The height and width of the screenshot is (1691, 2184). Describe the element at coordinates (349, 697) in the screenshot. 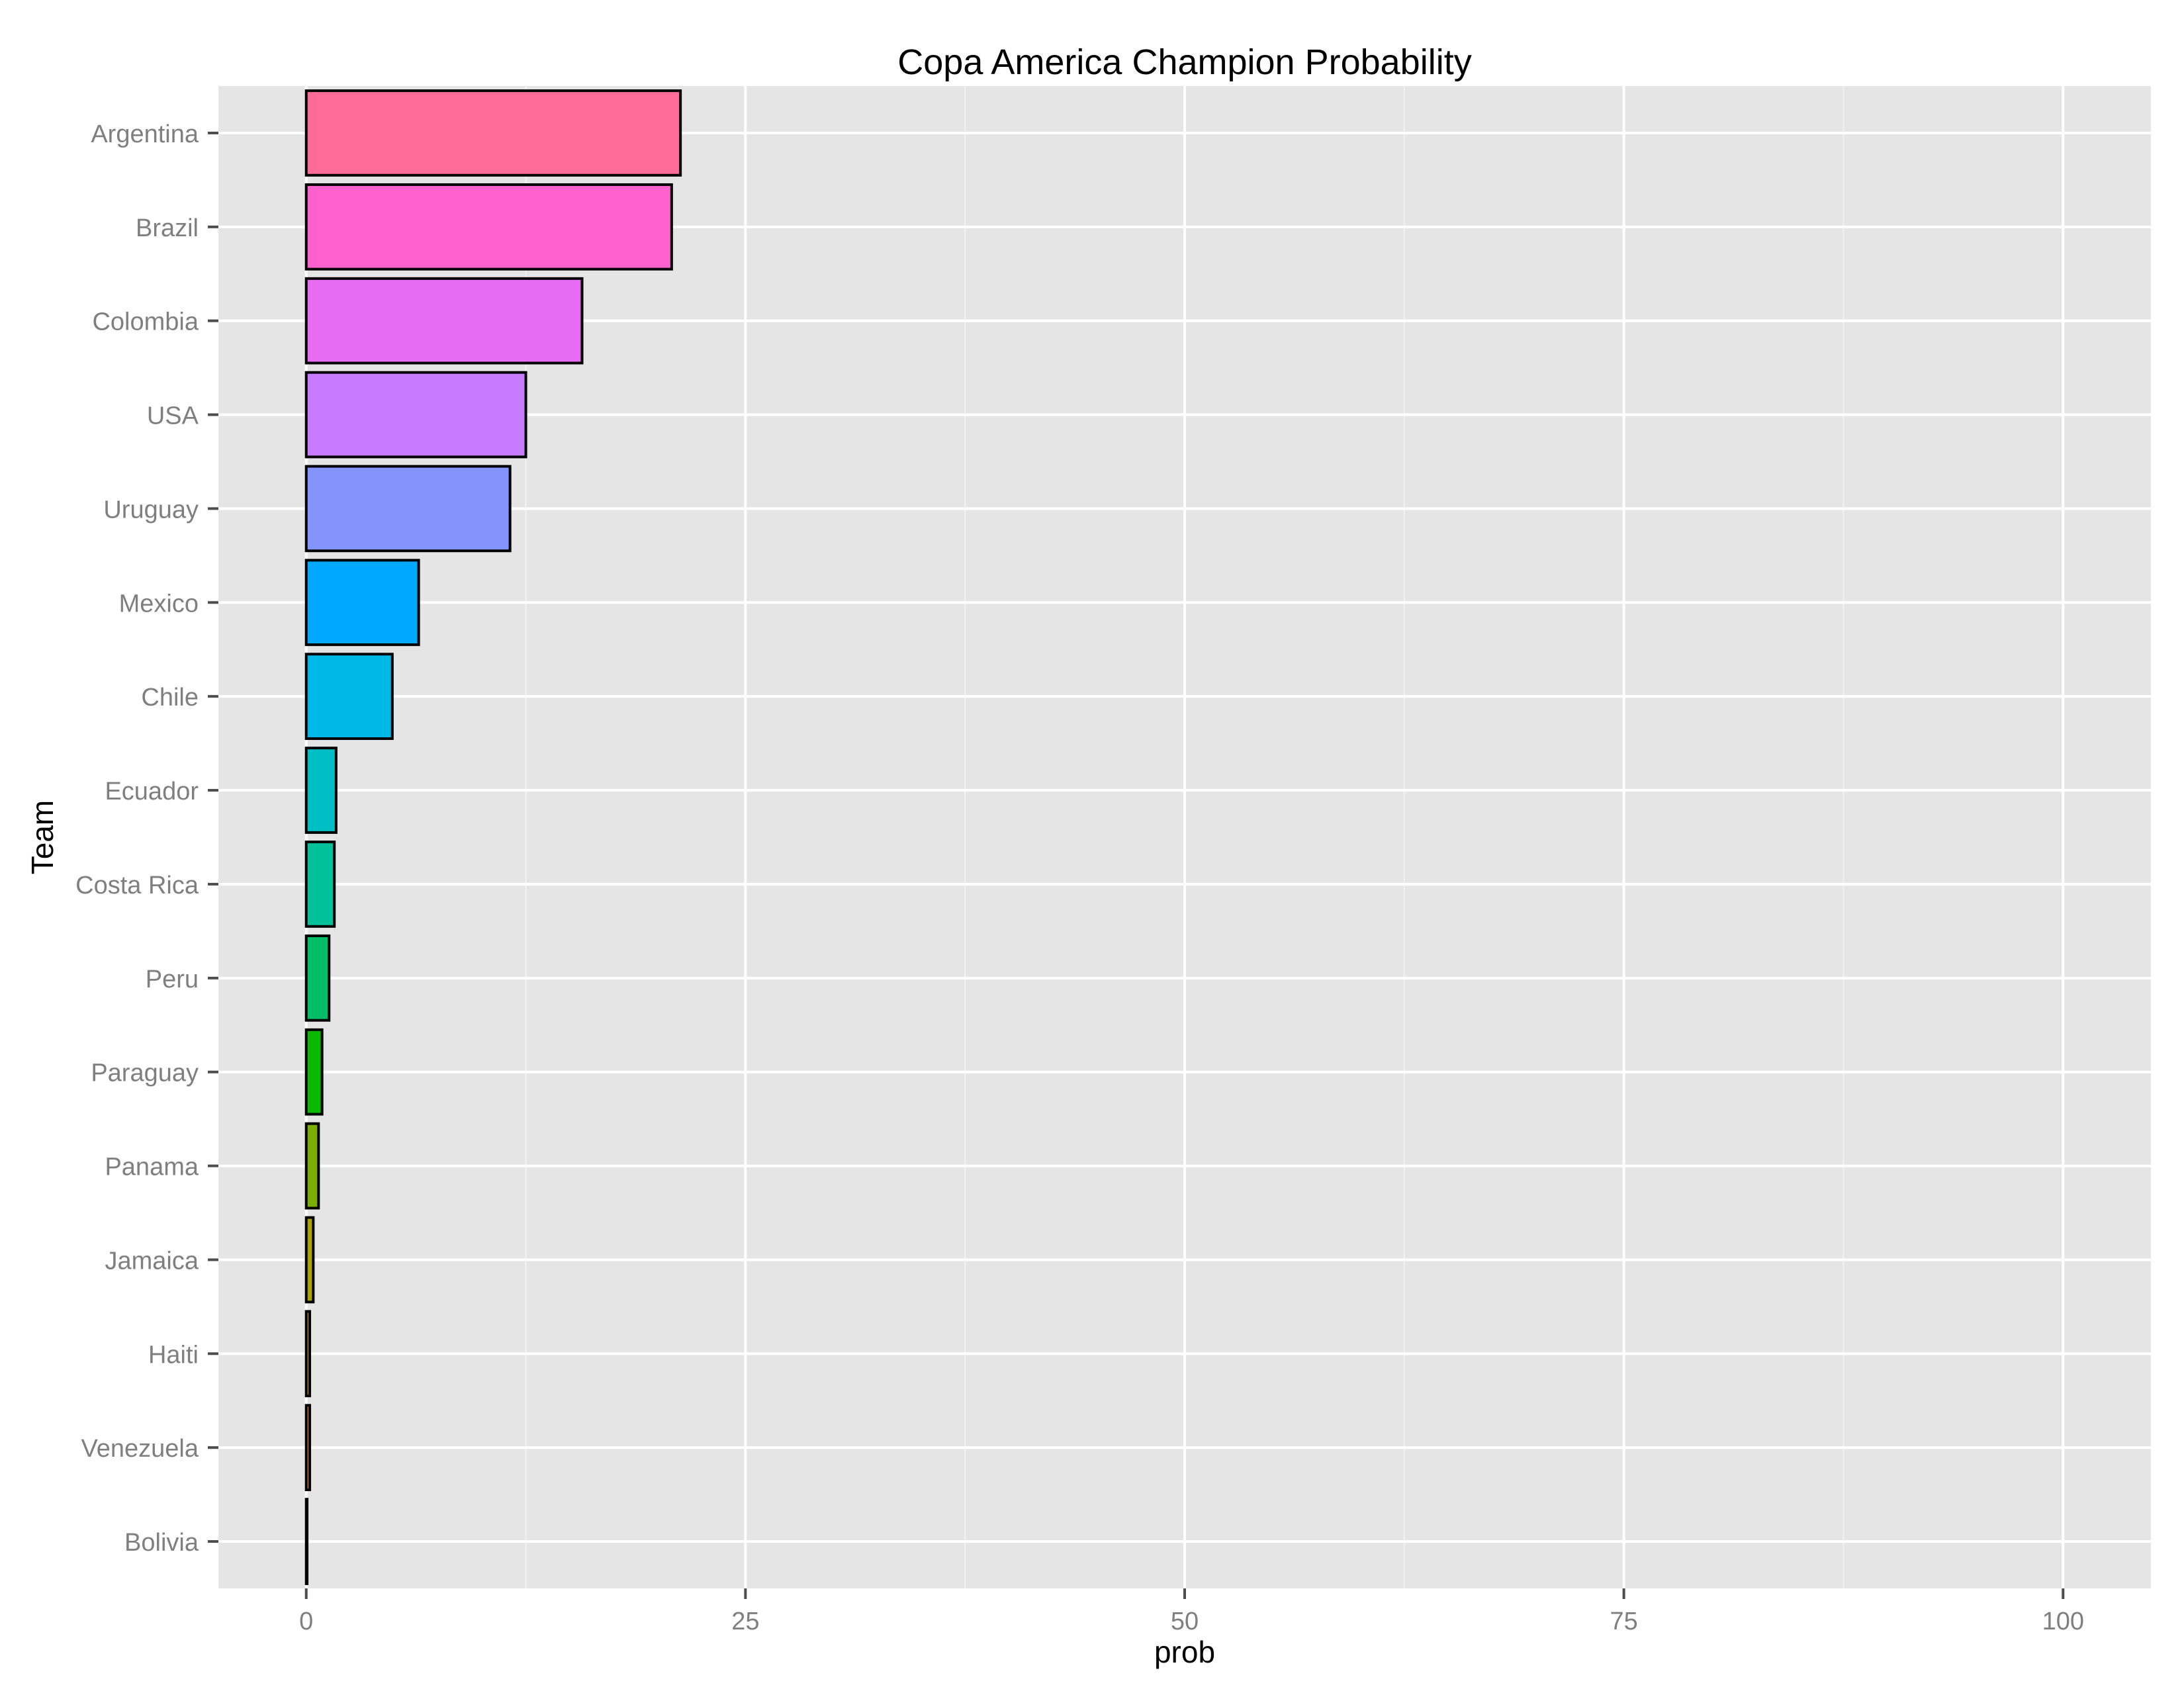

I see `bar-chile` at that location.